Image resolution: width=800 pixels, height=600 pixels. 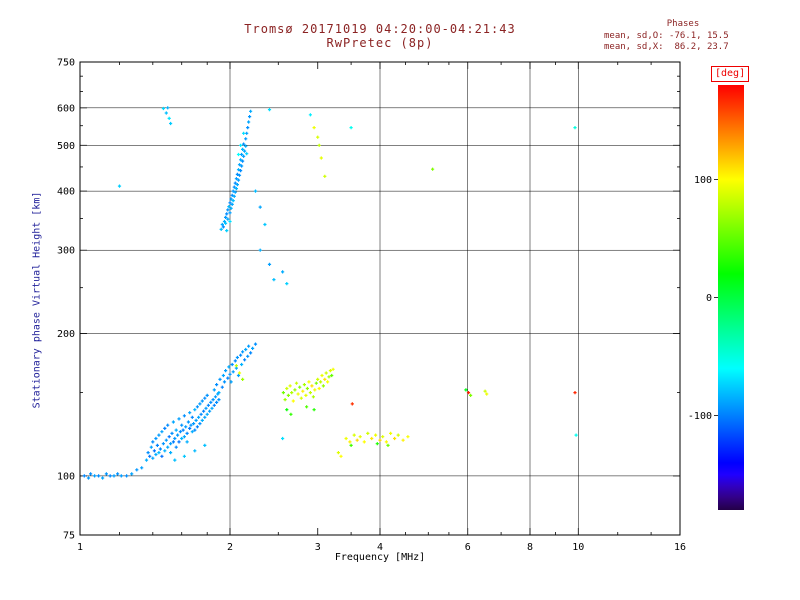 I want to click on y-tick-label: 500, so click(x=66, y=146).